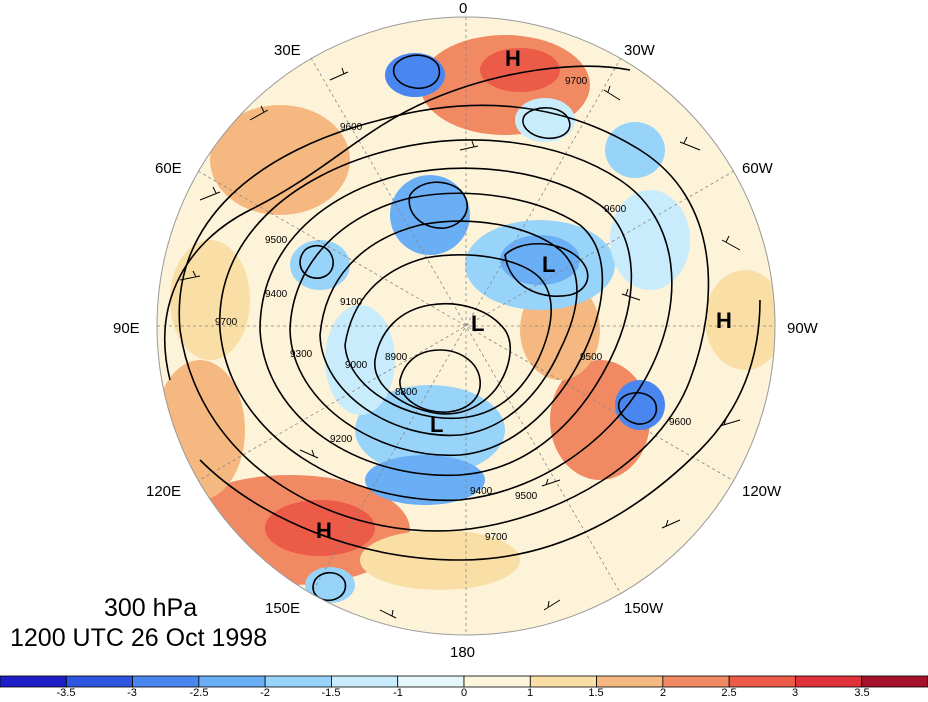 This screenshot has height=702, width=928. Describe the element at coordinates (199, 693) in the screenshot. I see `colorbar-tick: -2.5` at that location.